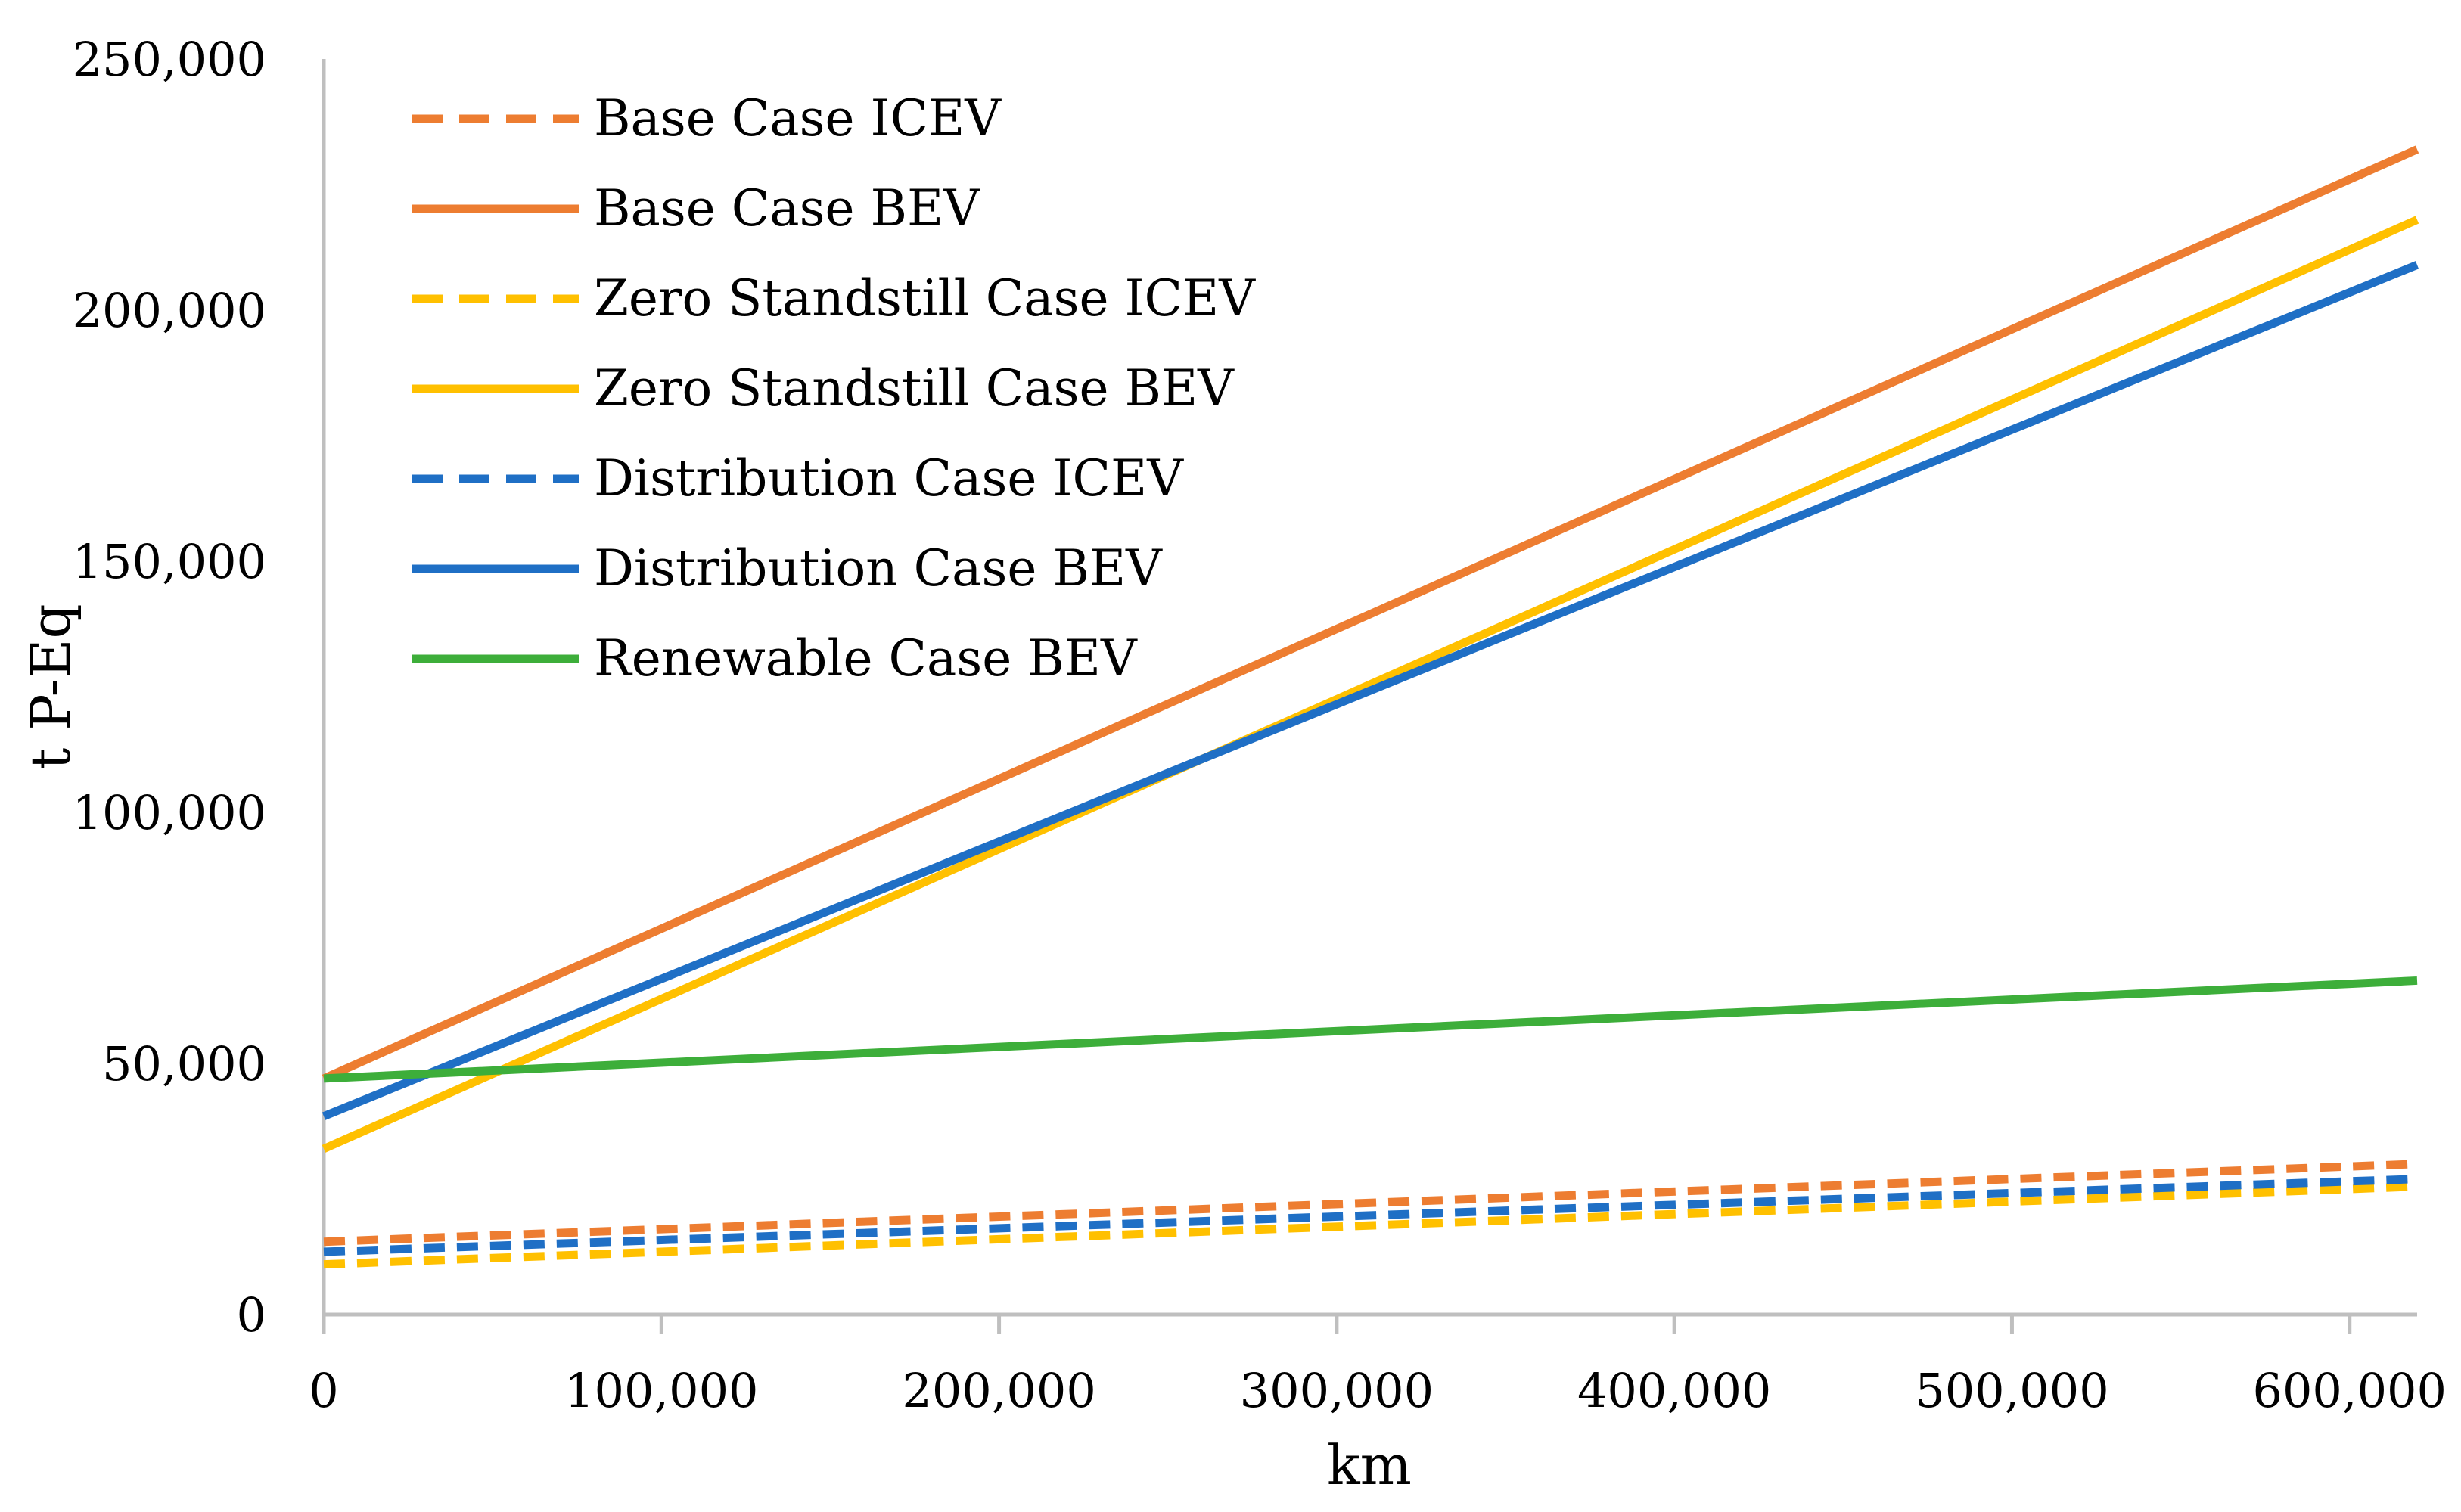 The image size is (2461, 1512). I want to click on legend-label: Distribution Case BEV, so click(878, 568).